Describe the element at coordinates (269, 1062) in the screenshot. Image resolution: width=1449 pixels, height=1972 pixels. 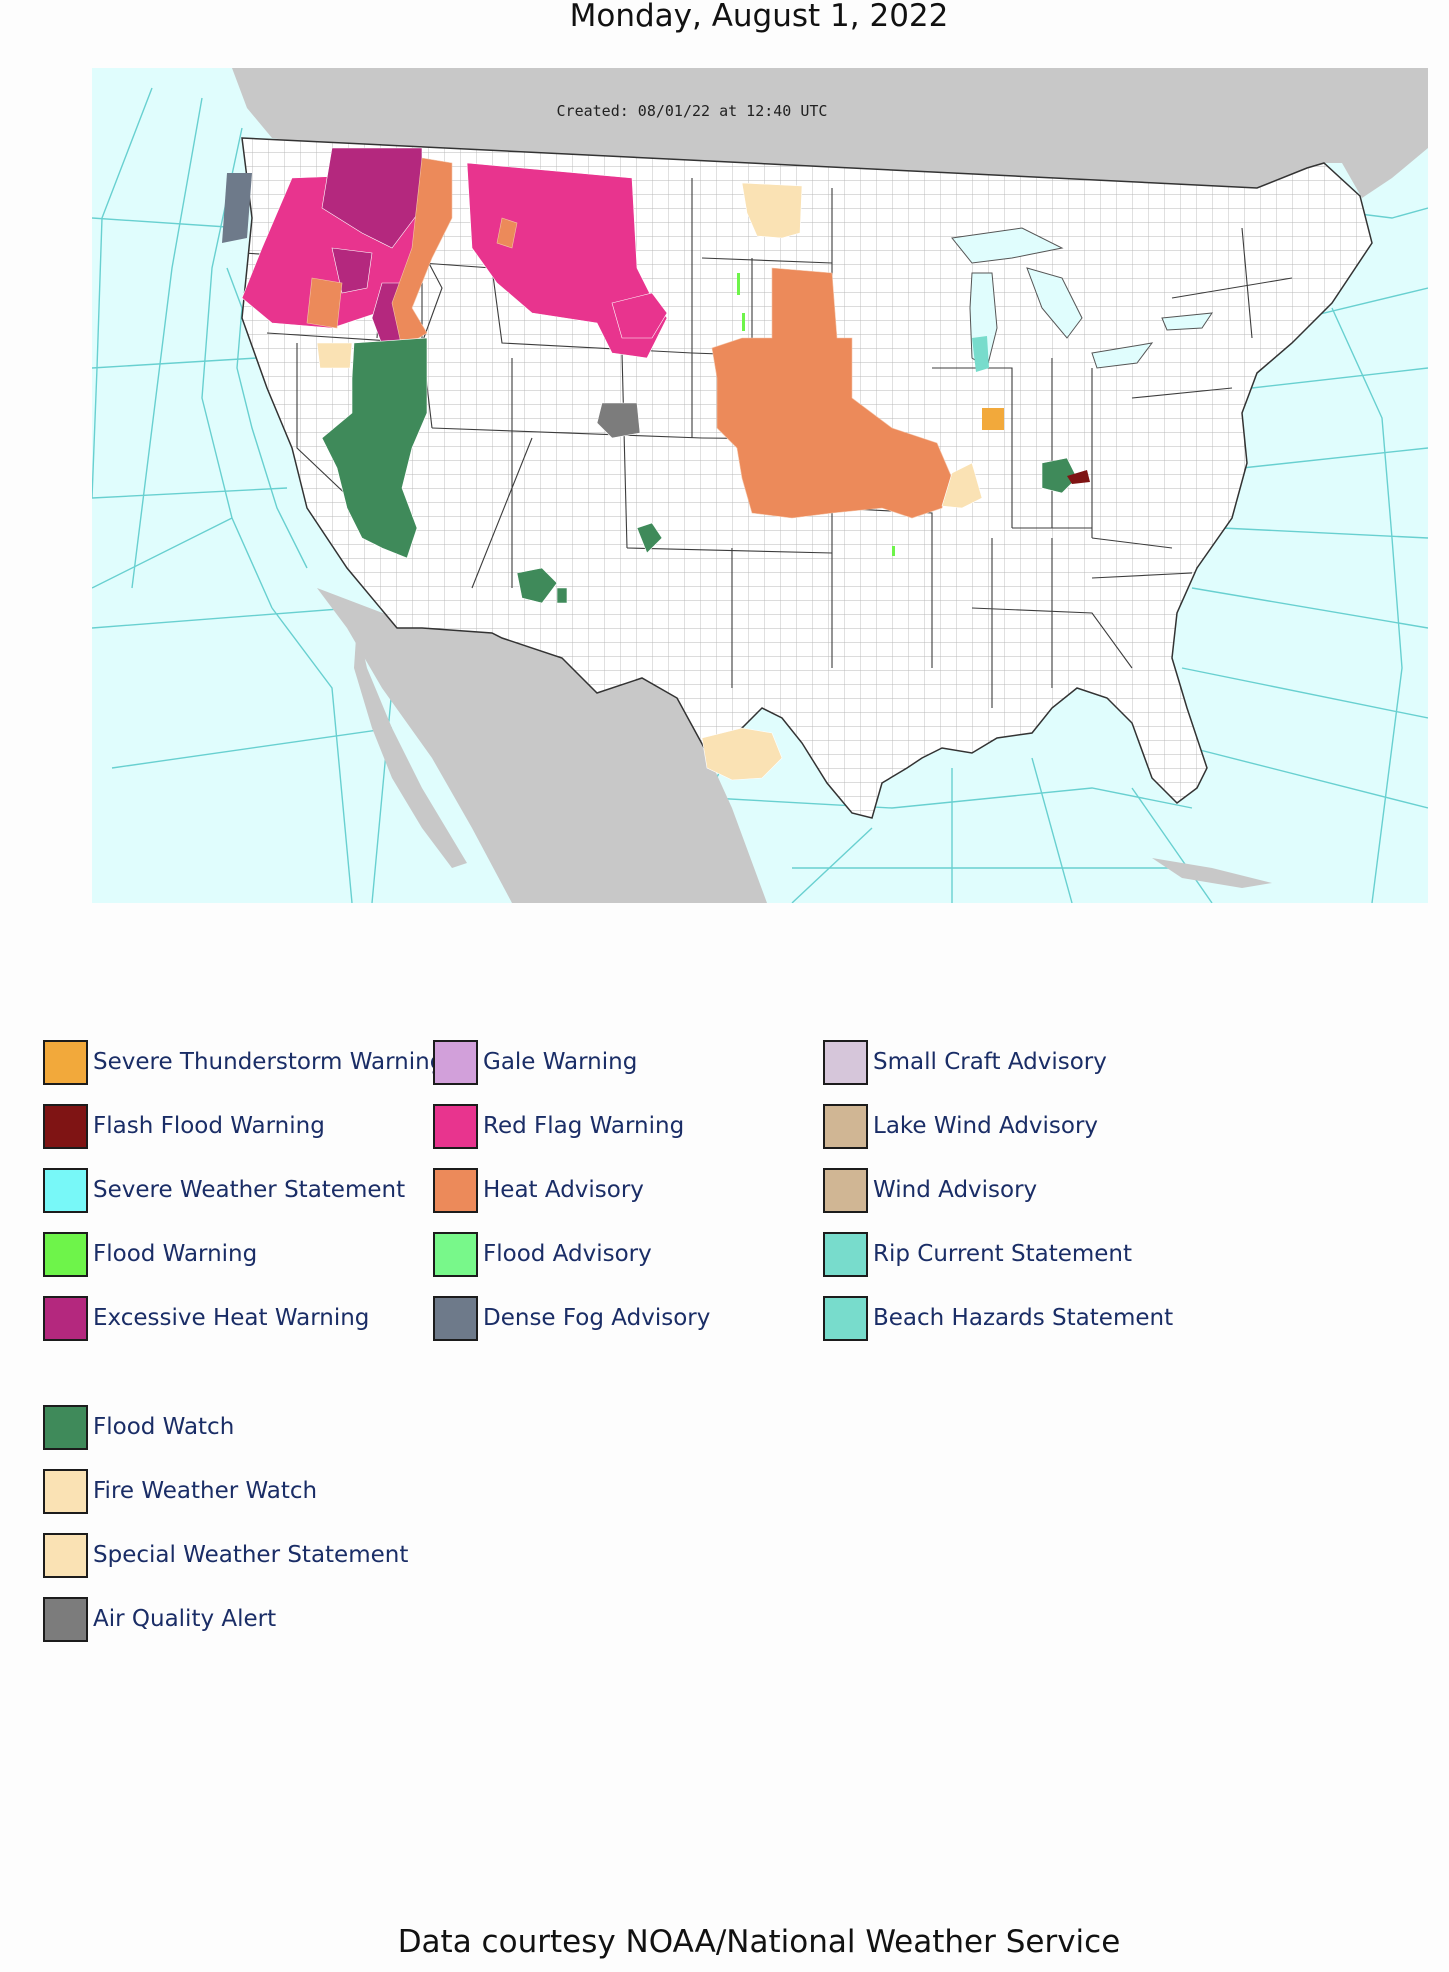
I see `legend-label: Severe Thunderstorm Warning` at that location.